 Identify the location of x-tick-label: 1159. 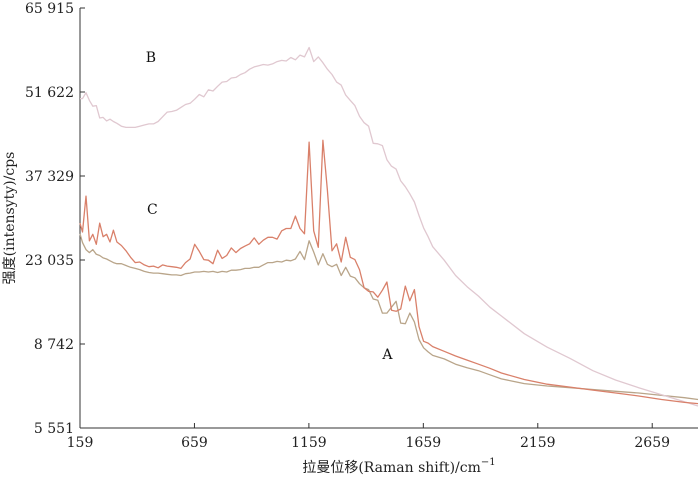
(309, 443).